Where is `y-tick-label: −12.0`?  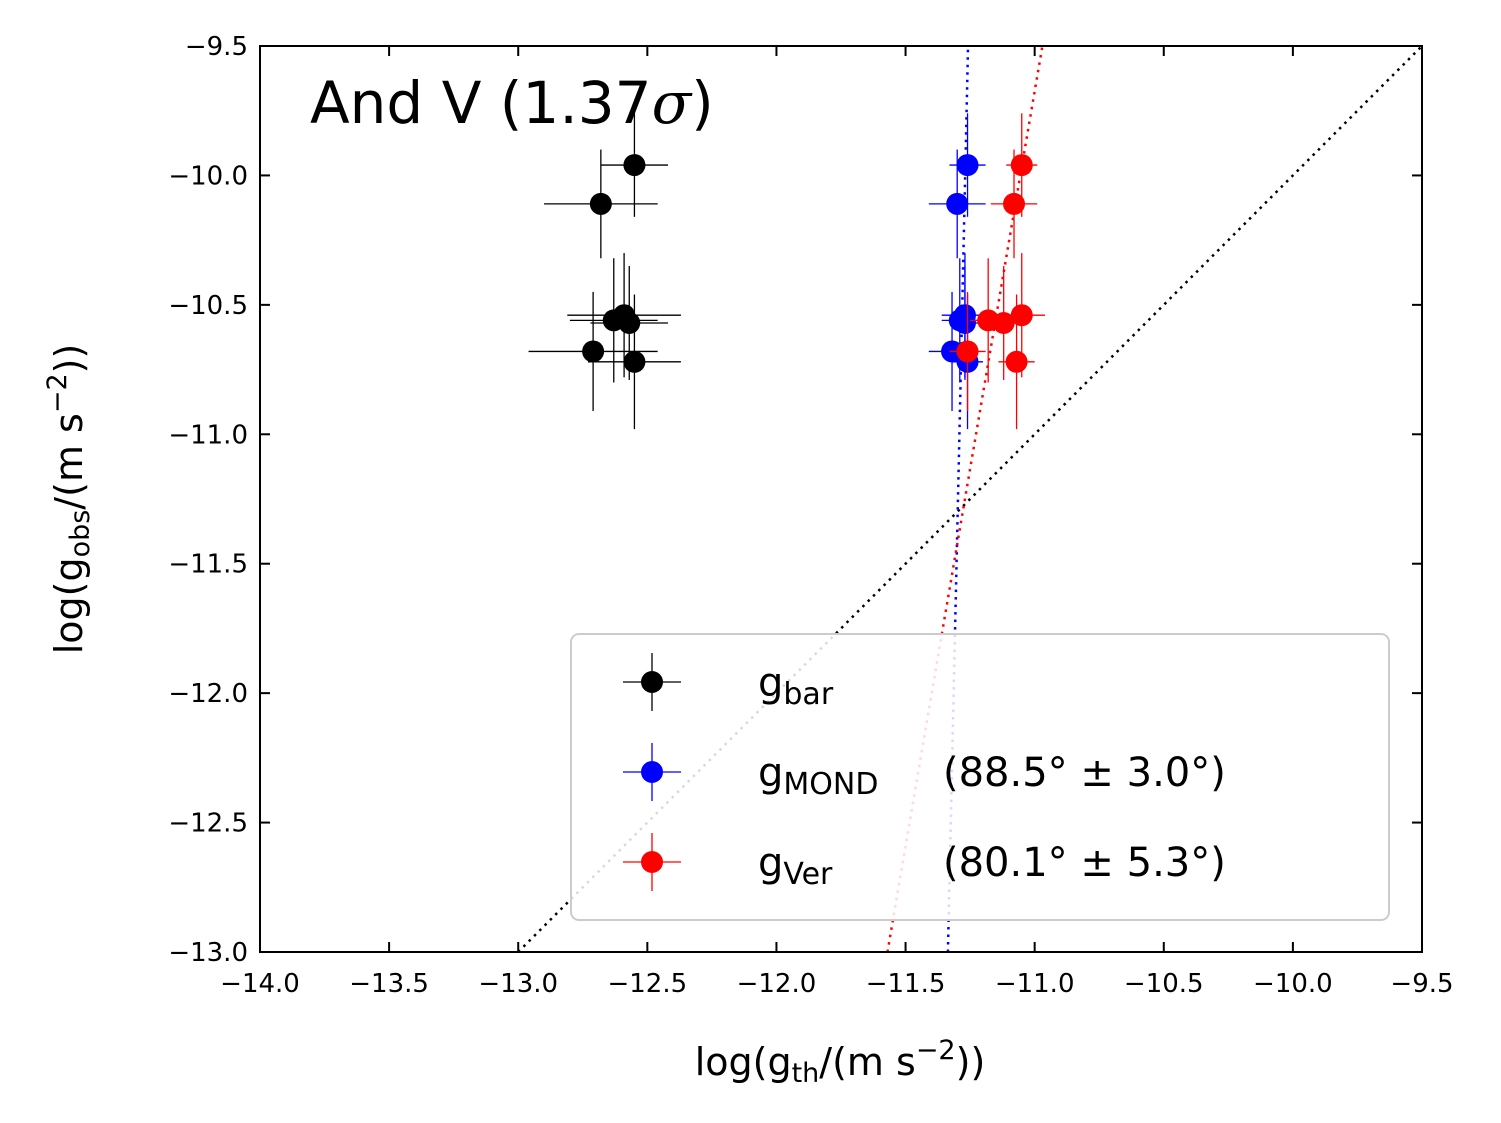
y-tick-label: −12.0 is located at coordinates (208, 694).